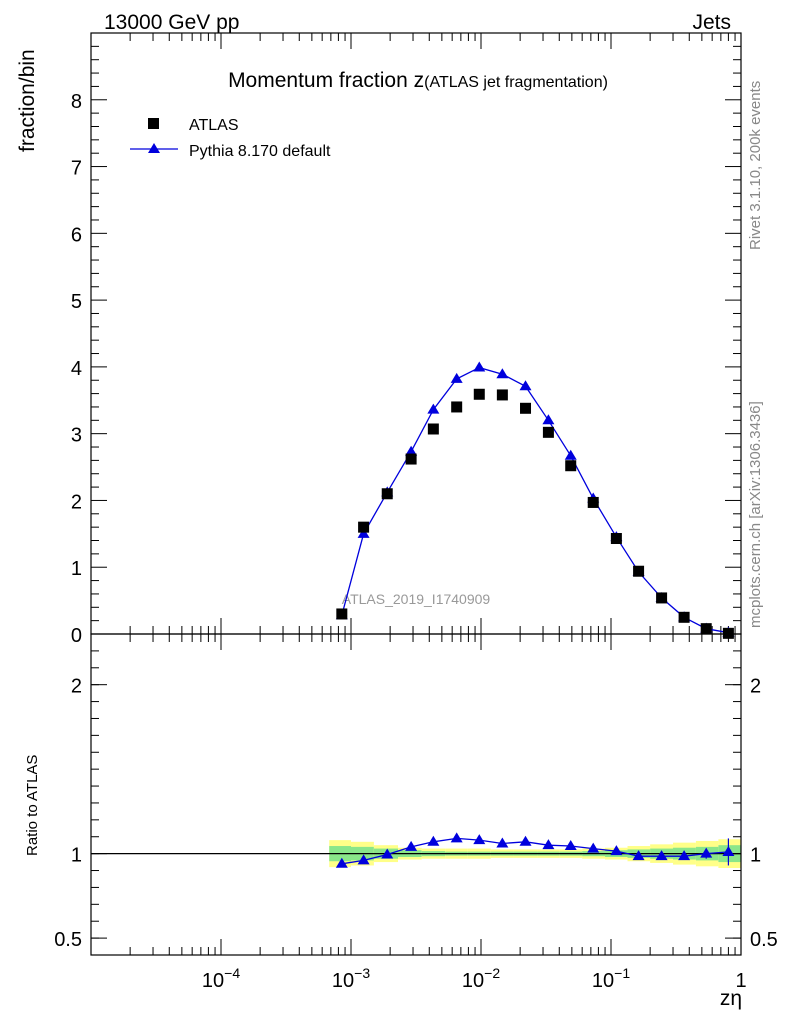 The image size is (786, 1024). What do you see at coordinates (481, 978) in the screenshot?
I see `x-tick-label: 10⁻²` at bounding box center [481, 978].